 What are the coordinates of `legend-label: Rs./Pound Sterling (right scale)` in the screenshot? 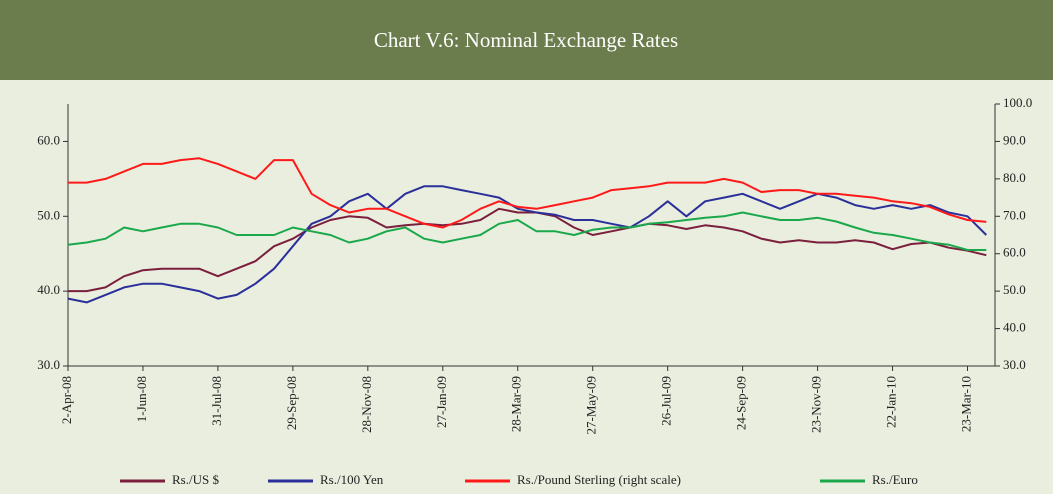 It's located at (599, 479).